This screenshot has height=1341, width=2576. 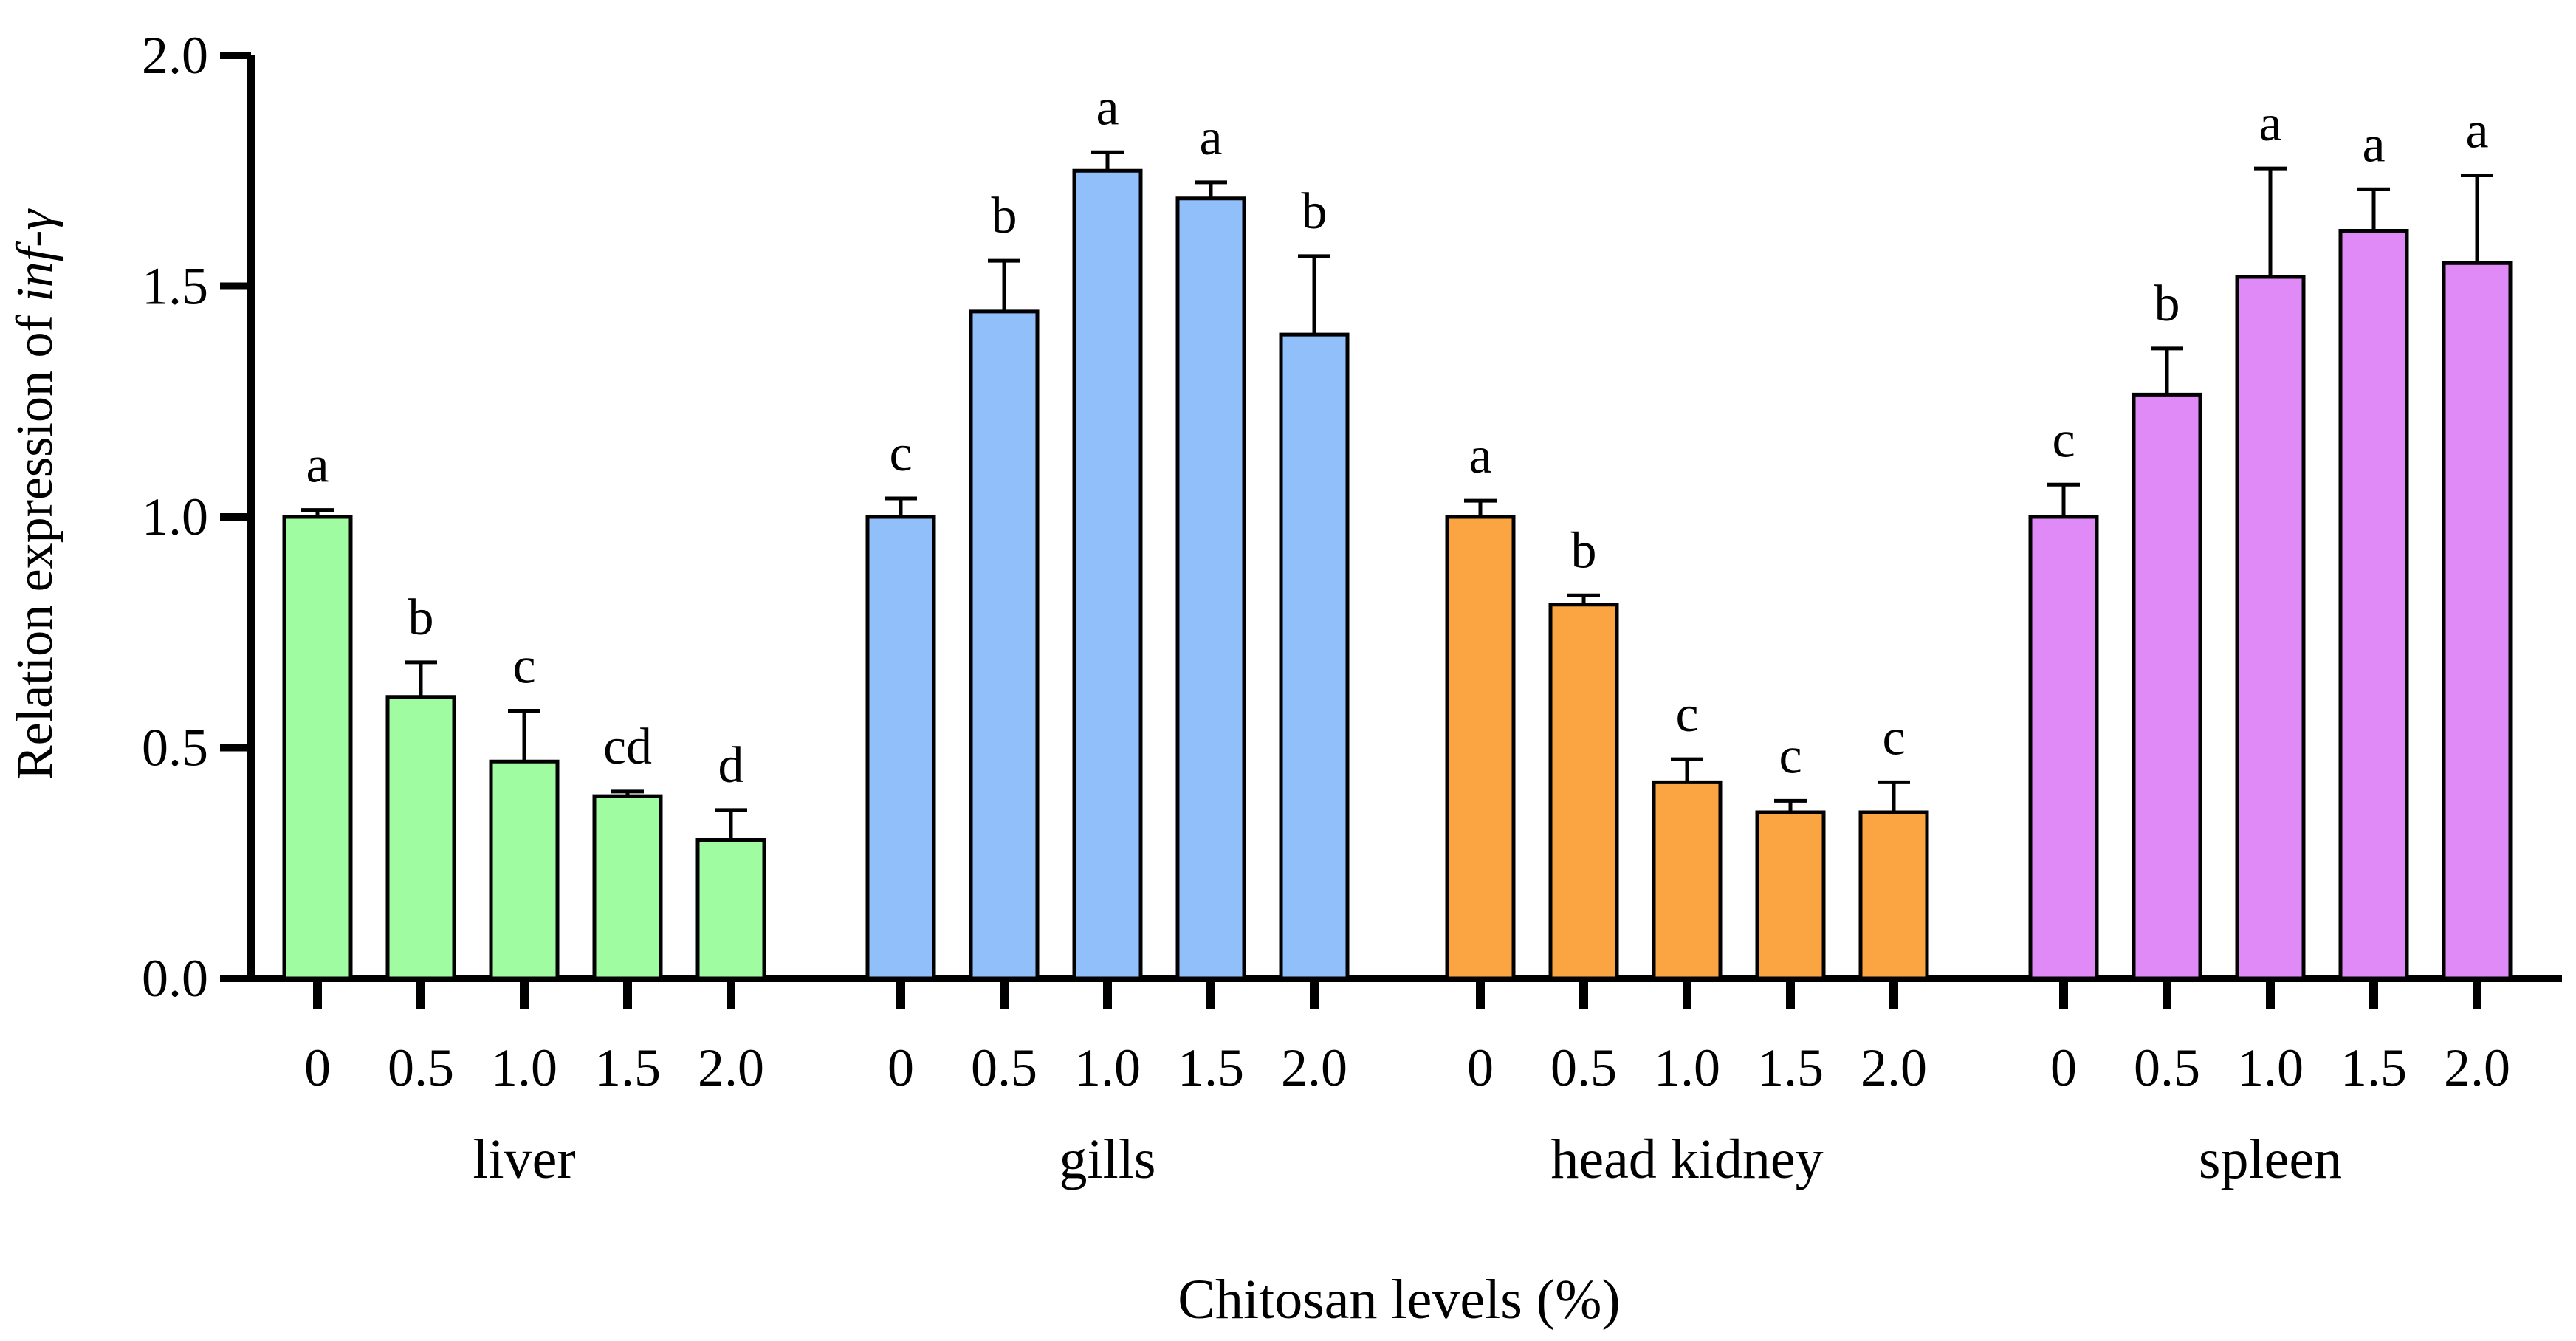 What do you see at coordinates (1686, 1159) in the screenshot?
I see `group-label: head kidney` at bounding box center [1686, 1159].